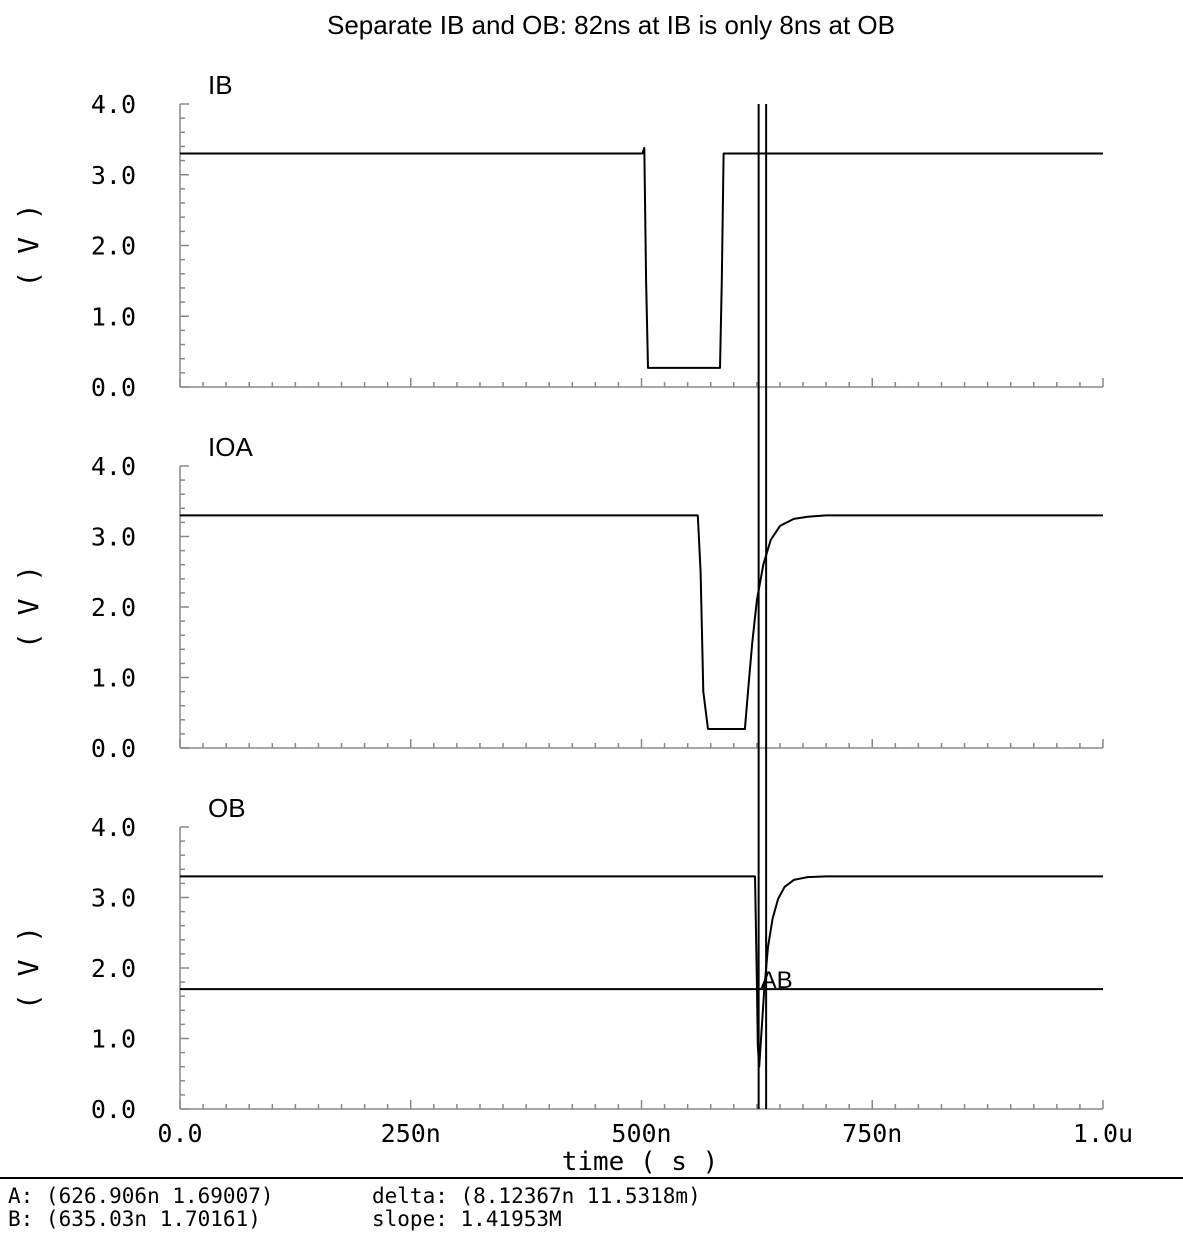  What do you see at coordinates (411, 1133) in the screenshot?
I see `x-tick-label: 250n` at bounding box center [411, 1133].